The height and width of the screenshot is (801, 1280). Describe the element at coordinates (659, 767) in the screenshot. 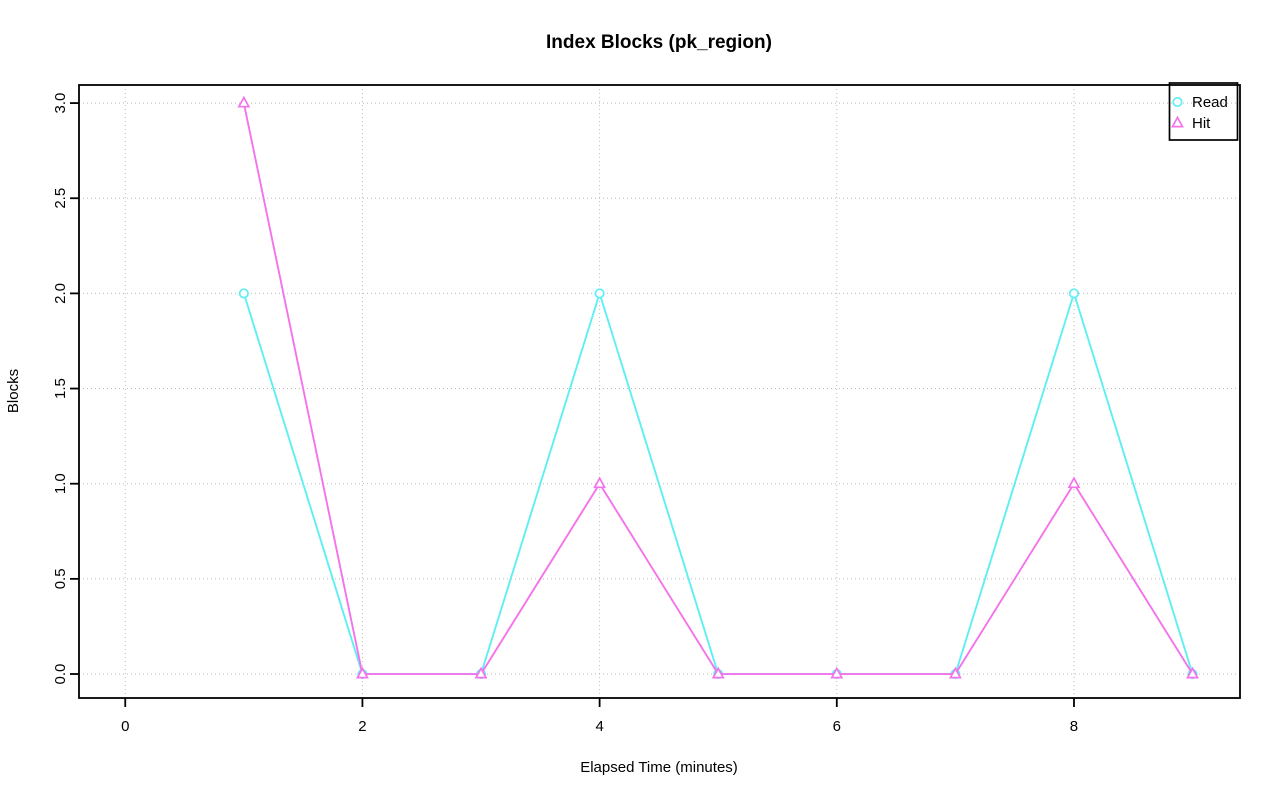

I see `x-axis-title: Elapsed Time (minutes)` at that location.